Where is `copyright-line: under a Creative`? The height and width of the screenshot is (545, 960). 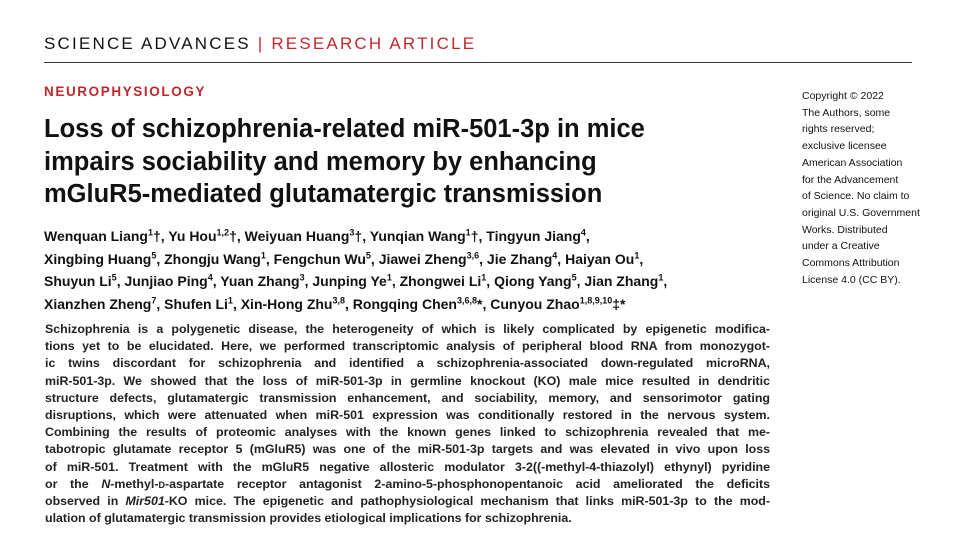
copyright-line: under a Creative is located at coordinates (841, 246).